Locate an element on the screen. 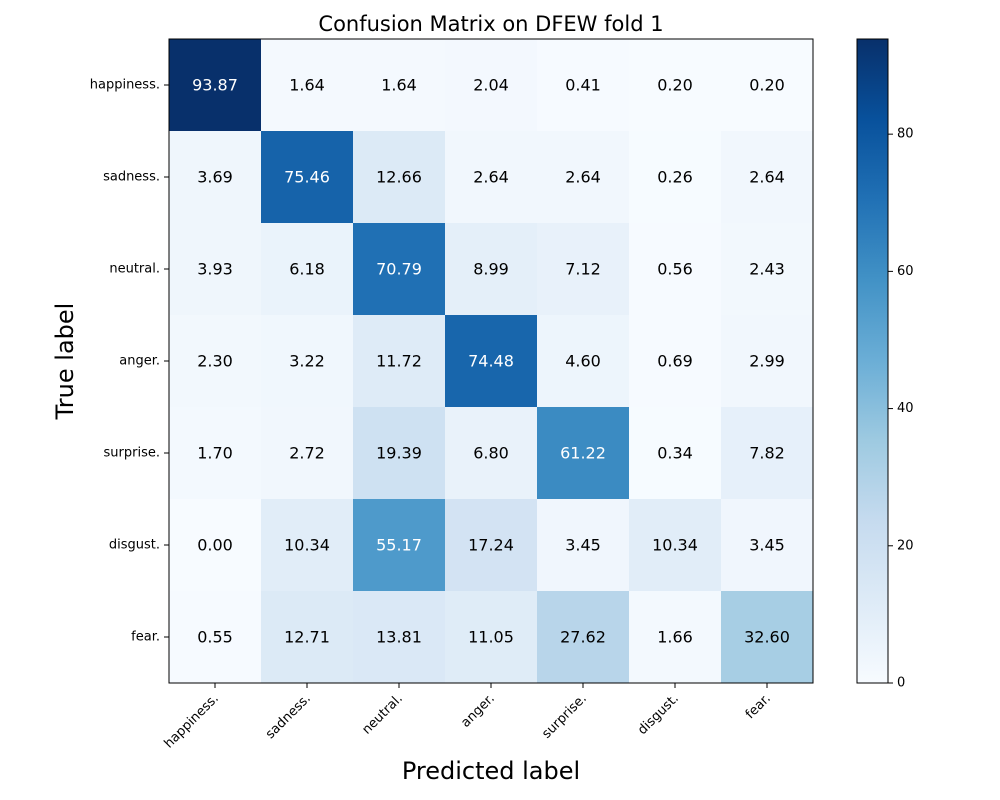  cell-value-label: 32.60 is located at coordinates (767, 637).